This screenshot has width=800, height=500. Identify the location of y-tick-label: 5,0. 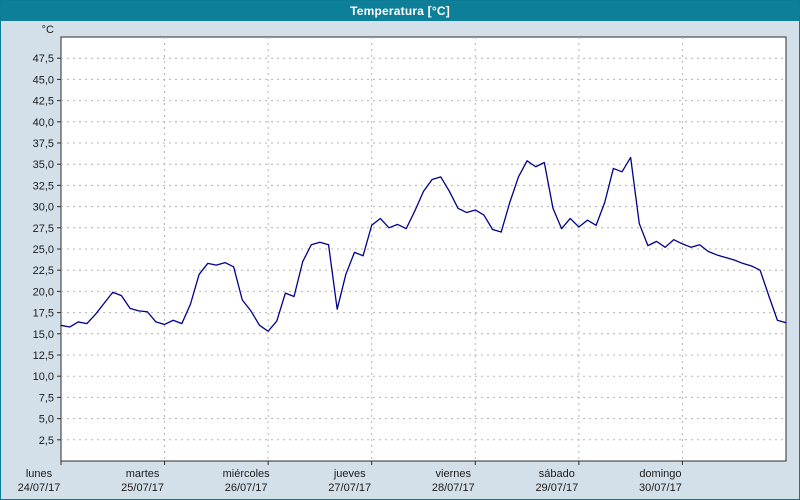
(46, 420).